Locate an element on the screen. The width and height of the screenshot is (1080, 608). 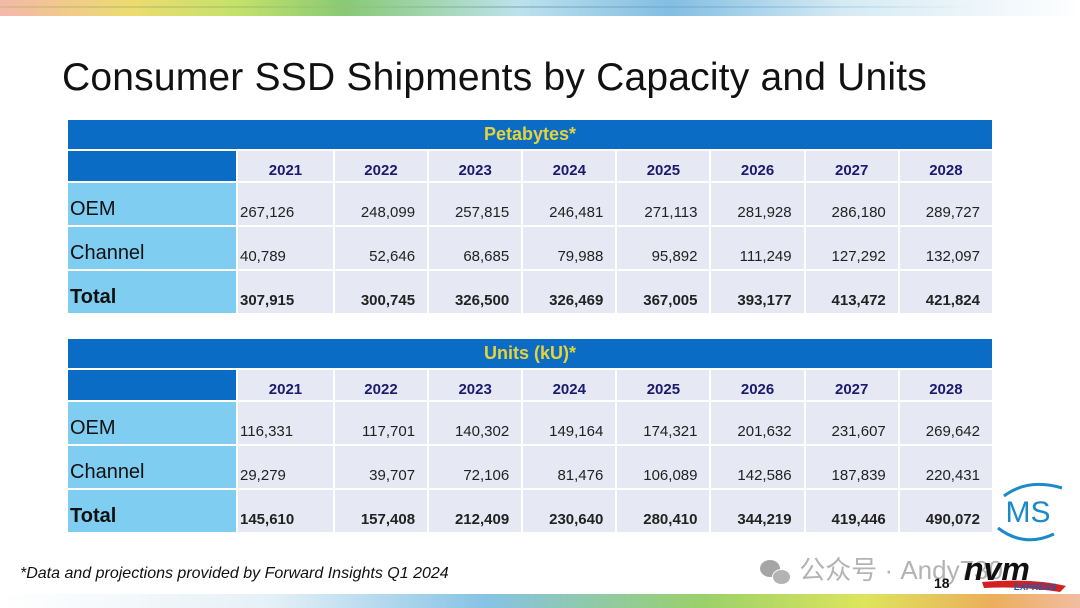
table-cell: 52,646 is located at coordinates (381, 248).